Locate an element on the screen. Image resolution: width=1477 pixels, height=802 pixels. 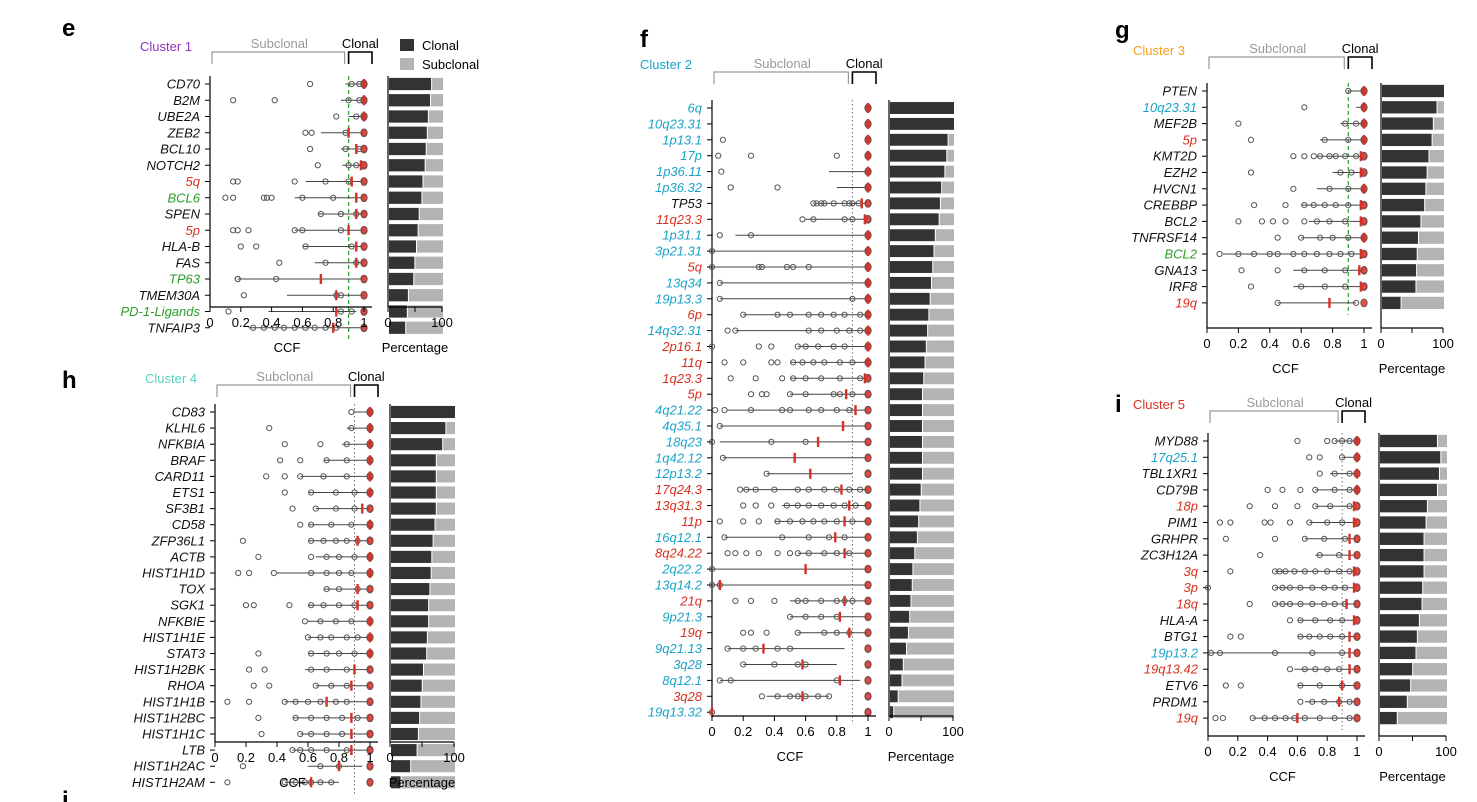
row-1q42.12: 1q42.12 is located at coordinates (804, 457).